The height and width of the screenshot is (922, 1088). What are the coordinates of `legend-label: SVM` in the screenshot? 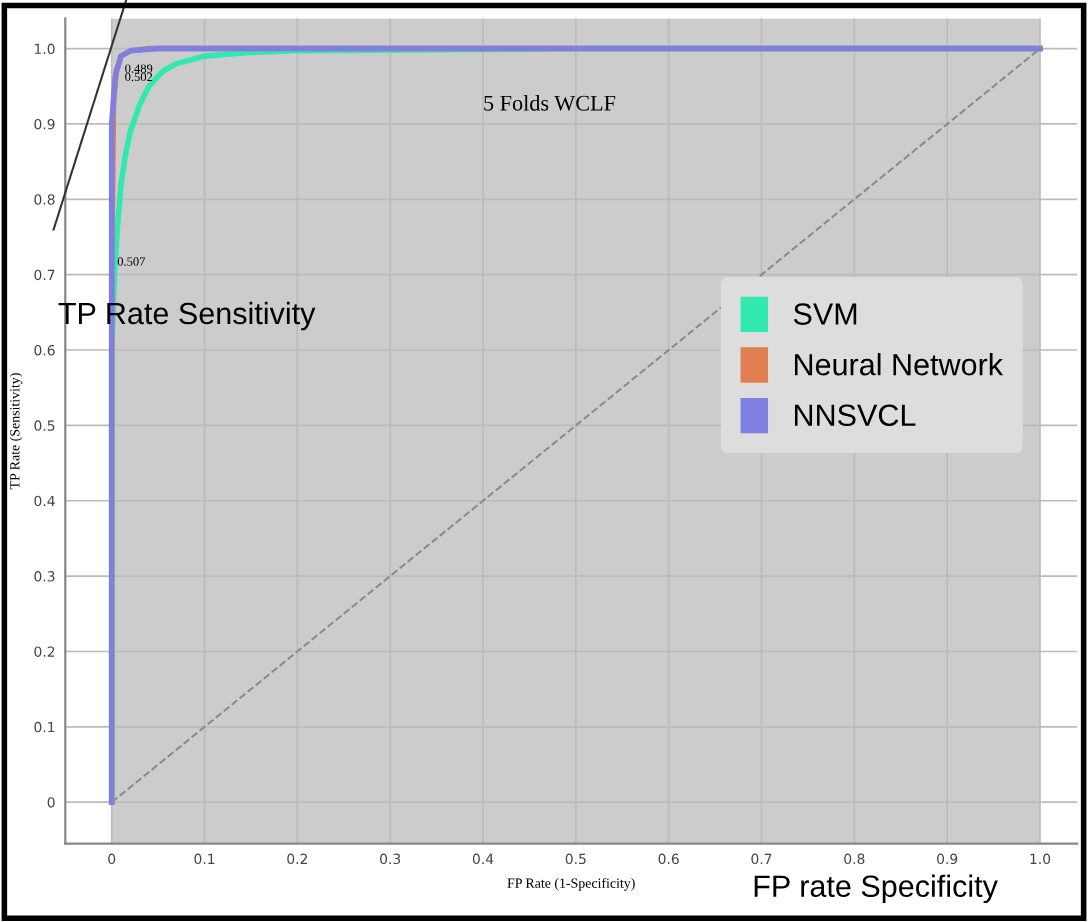 It's located at (825, 314).